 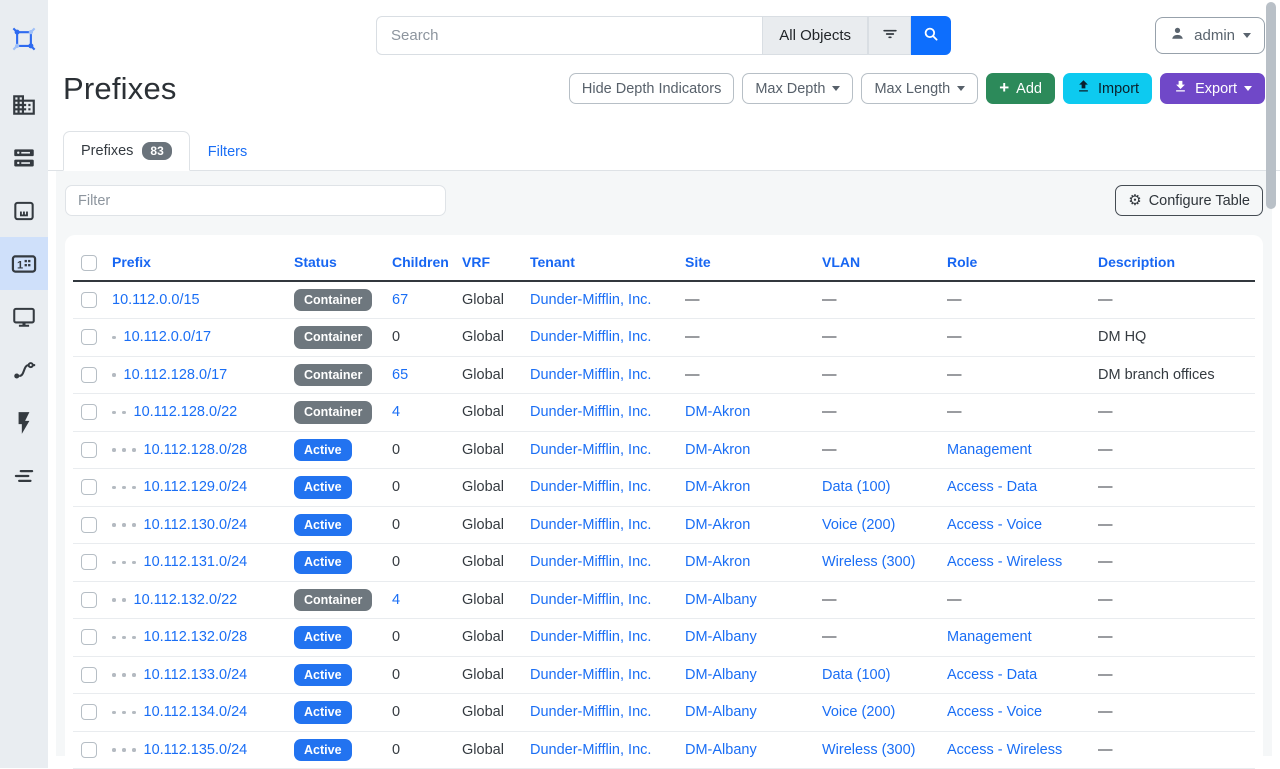 I want to click on prefix-link: 10.112.0.0/17, so click(x=167, y=337).